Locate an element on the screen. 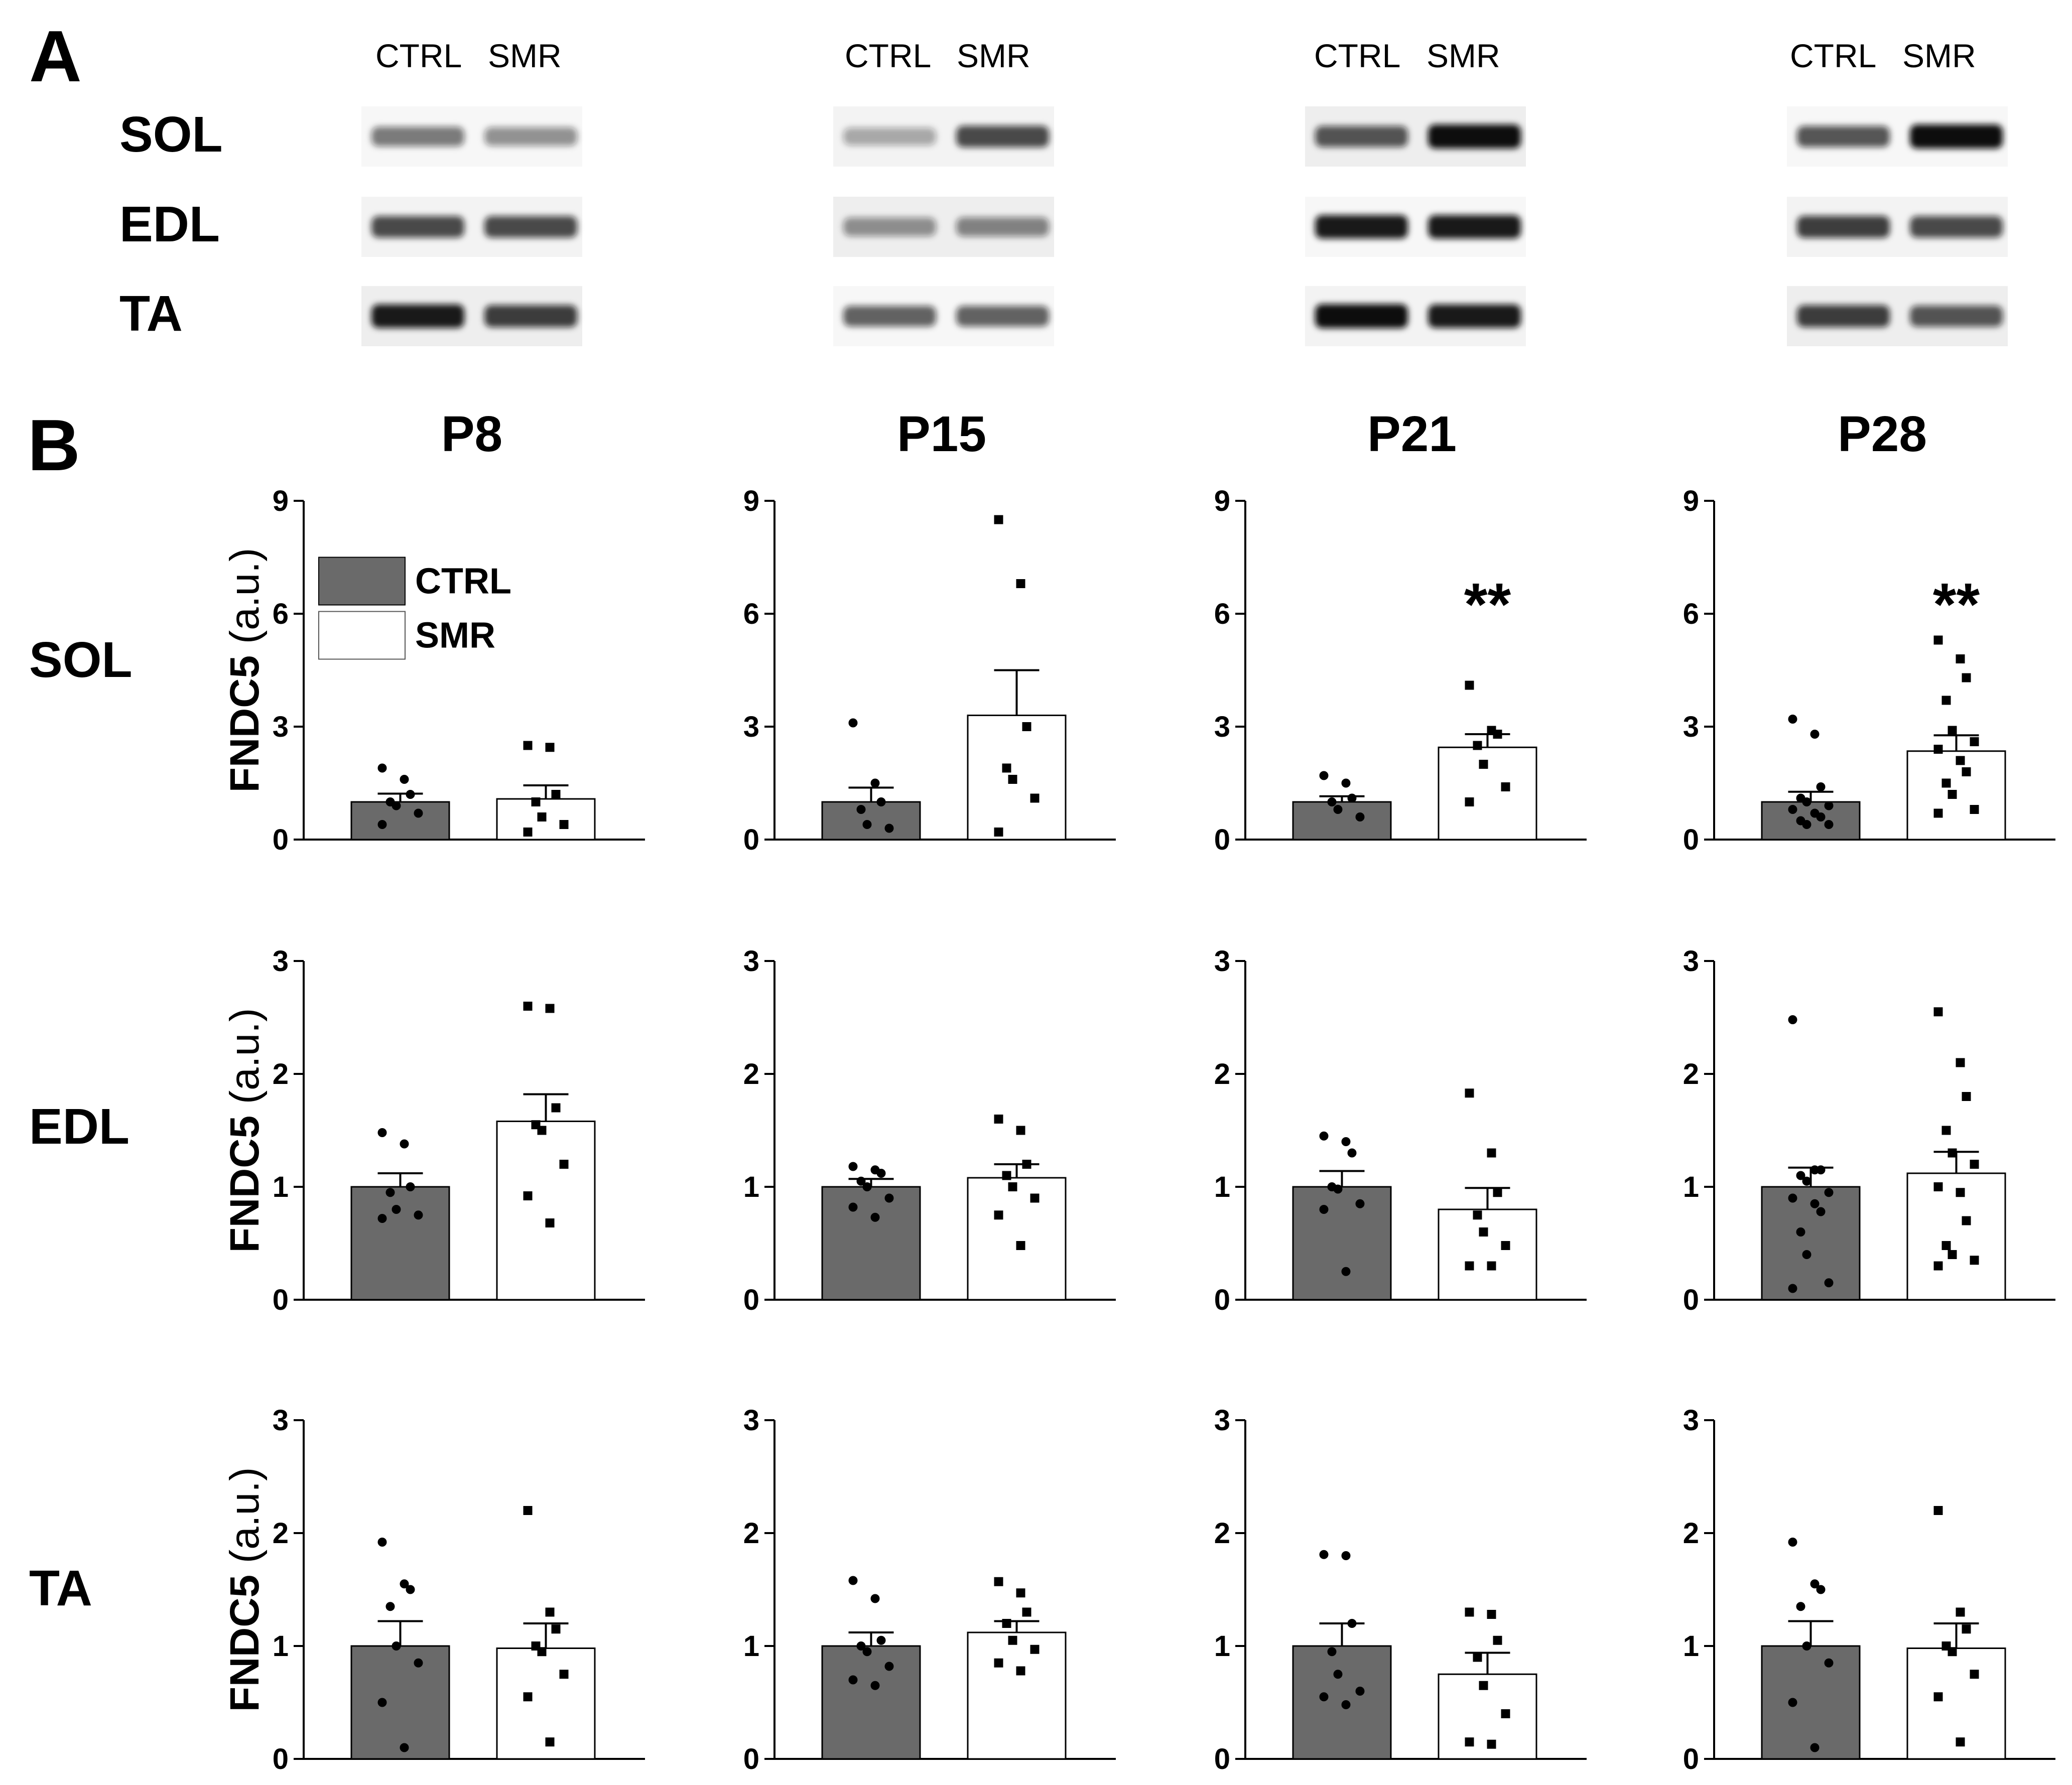 This screenshot has height=1785, width=2072. blot-band-ta-smr is located at coordinates (1957, 316).